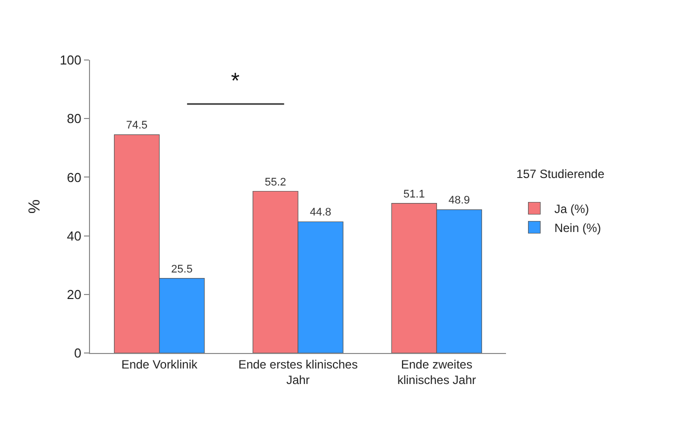  What do you see at coordinates (74, 177) in the screenshot?
I see `y-tick-label: 60` at bounding box center [74, 177].